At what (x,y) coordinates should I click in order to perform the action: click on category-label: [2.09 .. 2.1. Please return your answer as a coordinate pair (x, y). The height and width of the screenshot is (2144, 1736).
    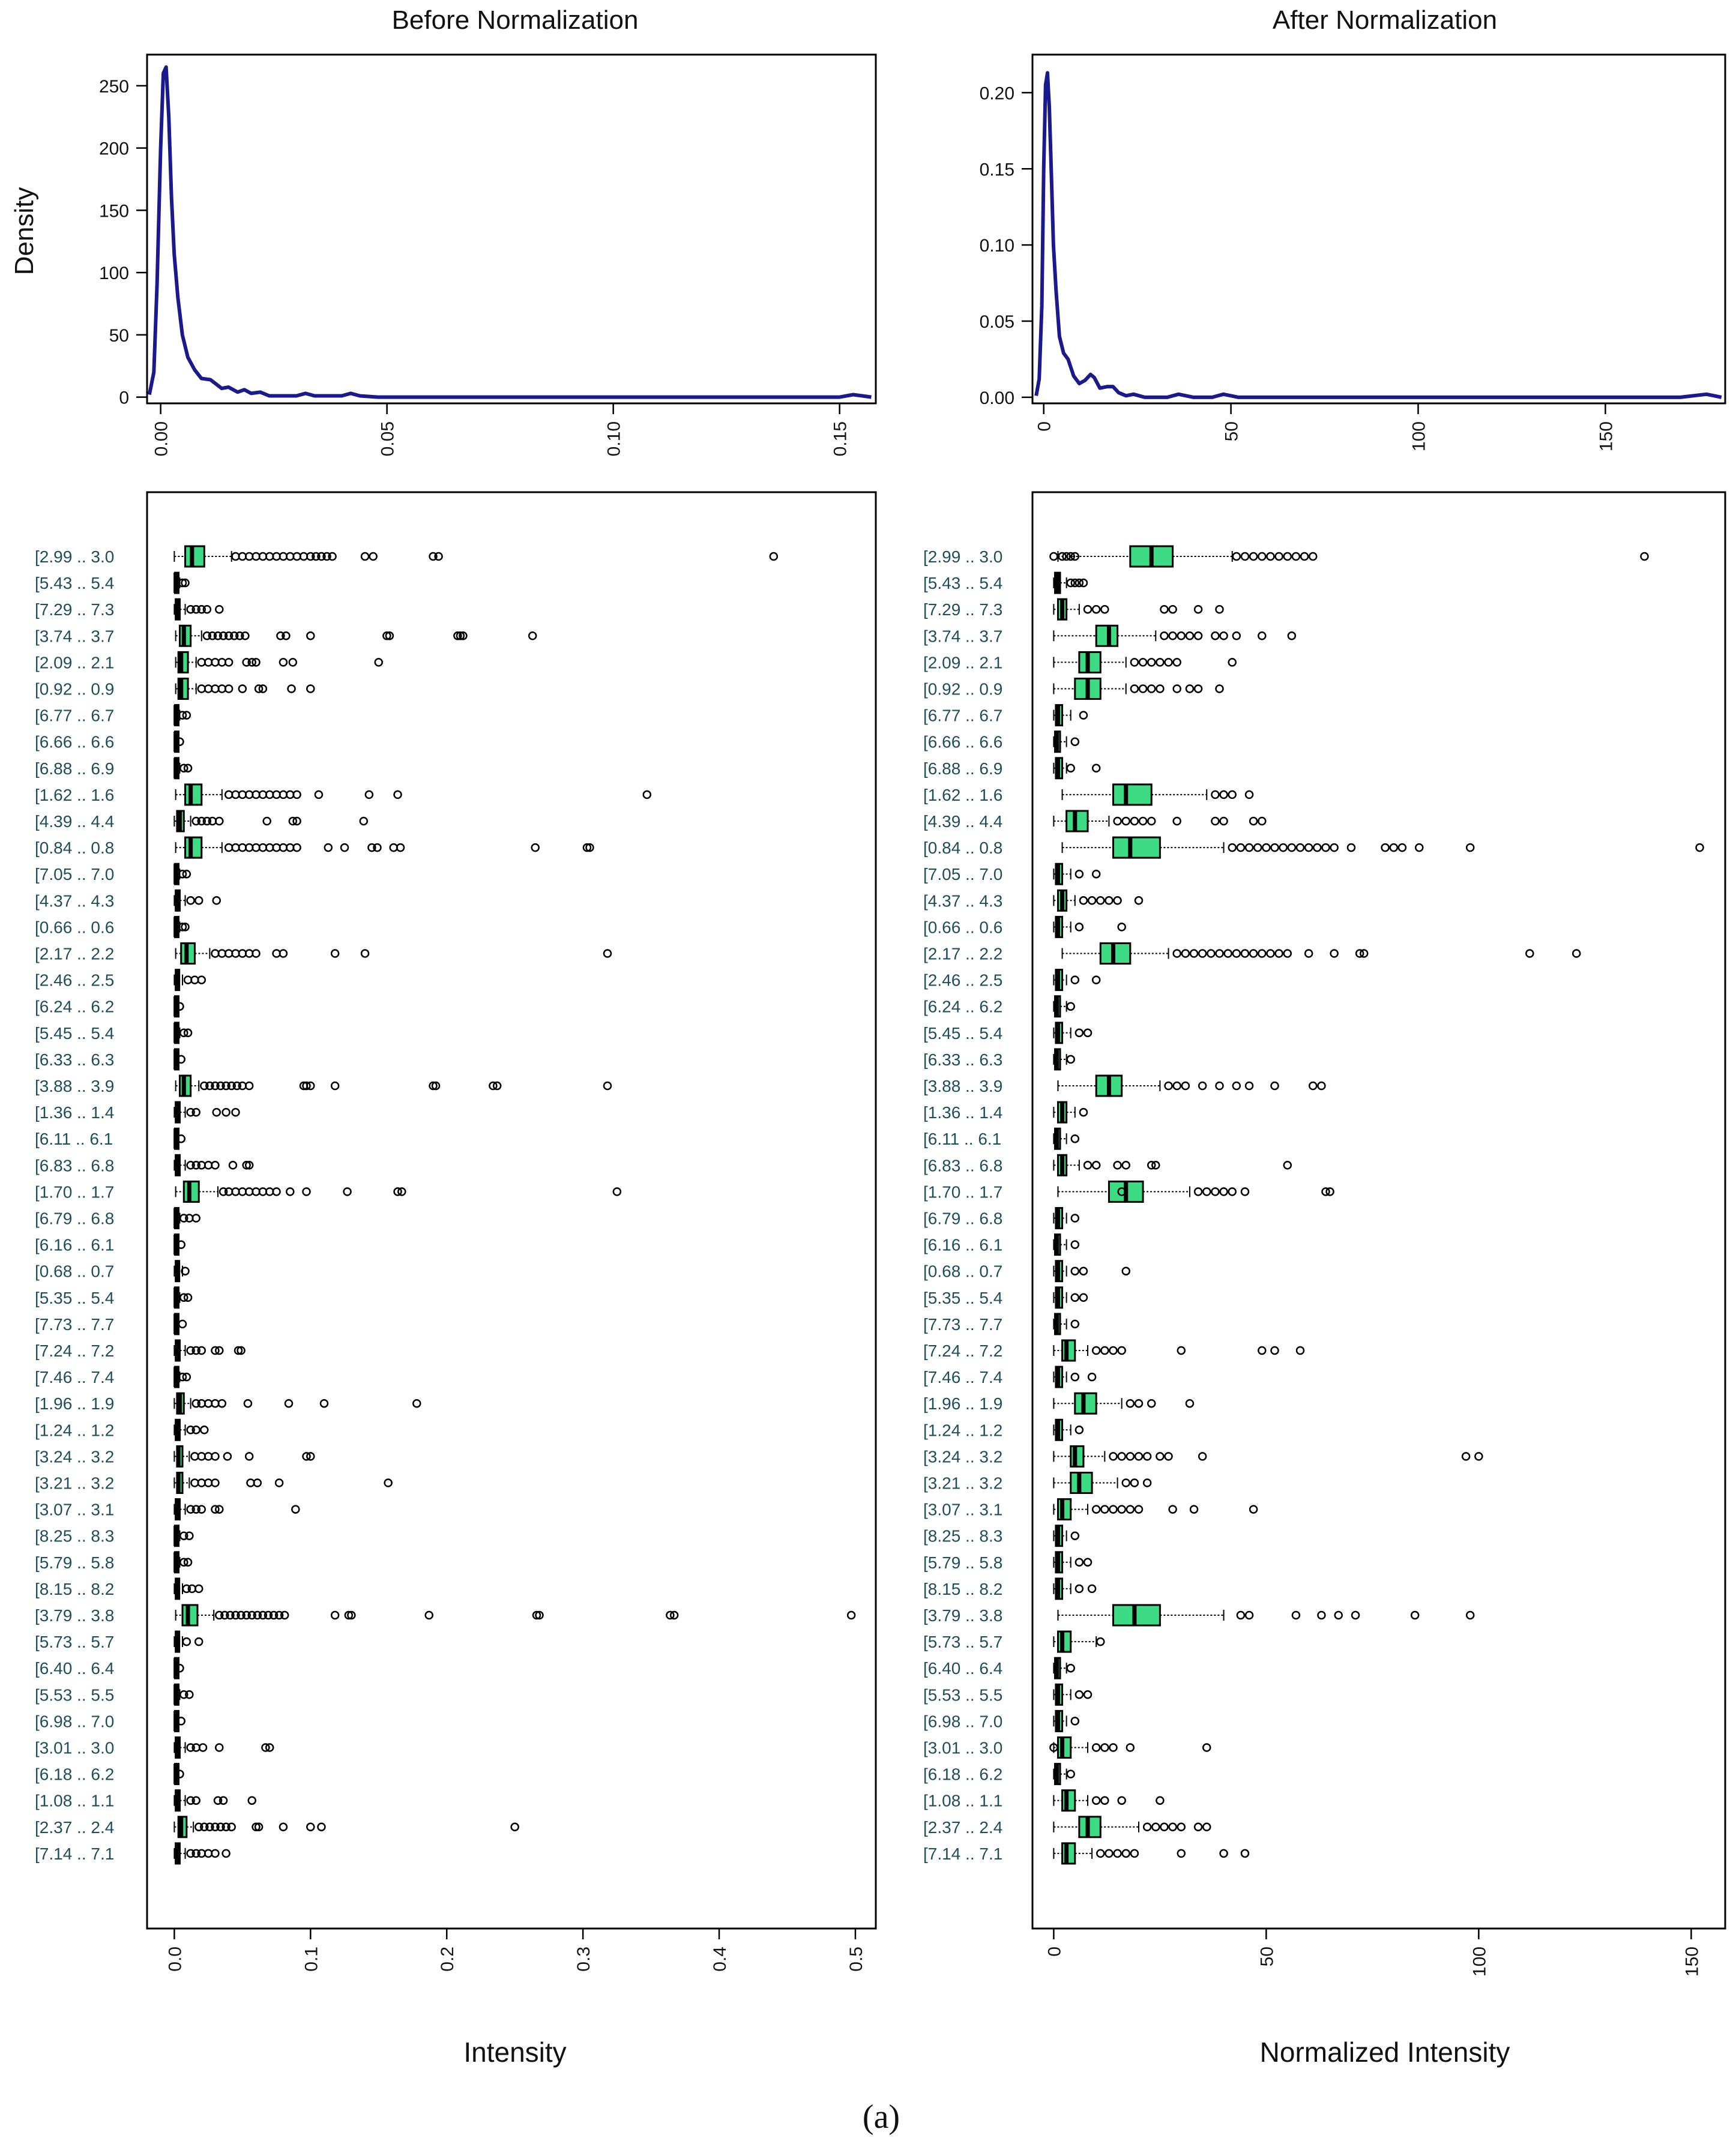
    Looking at the image, I should click on (962, 663).